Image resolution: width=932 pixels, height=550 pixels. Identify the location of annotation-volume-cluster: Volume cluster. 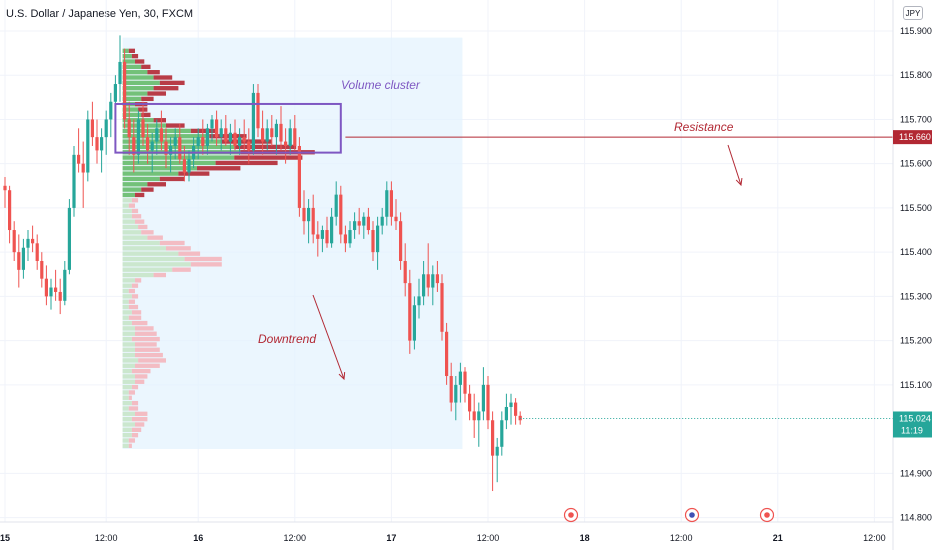
(381, 85).